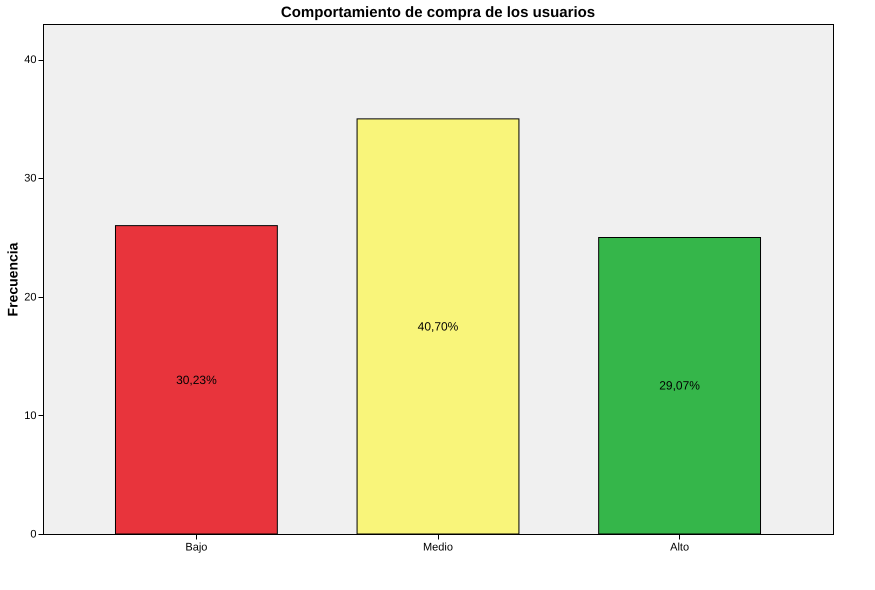  Describe the element at coordinates (197, 379) in the screenshot. I see `annotation: 30,23%` at that location.